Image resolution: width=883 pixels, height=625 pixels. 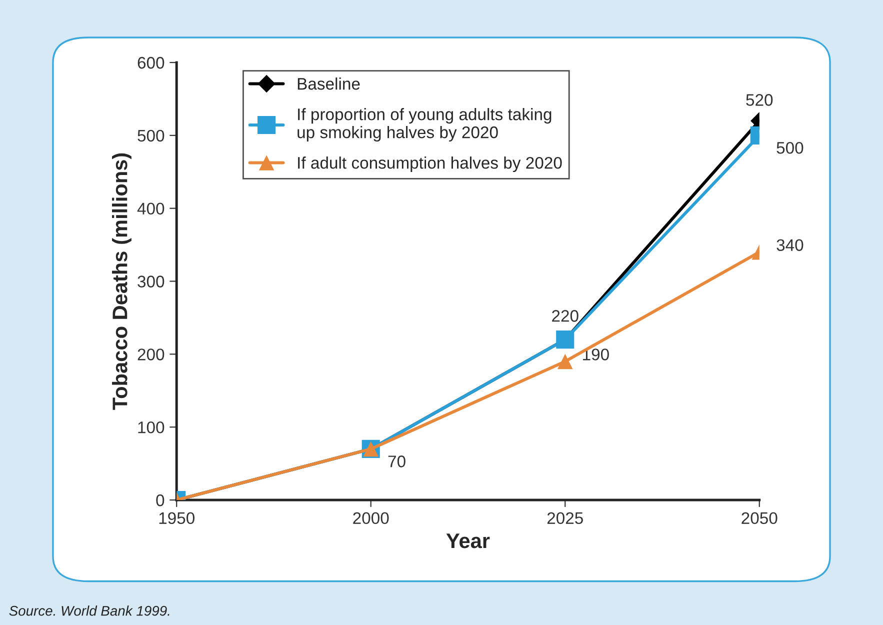 I want to click on legend-label: If adult consumption halves by 2020, so click(x=430, y=164).